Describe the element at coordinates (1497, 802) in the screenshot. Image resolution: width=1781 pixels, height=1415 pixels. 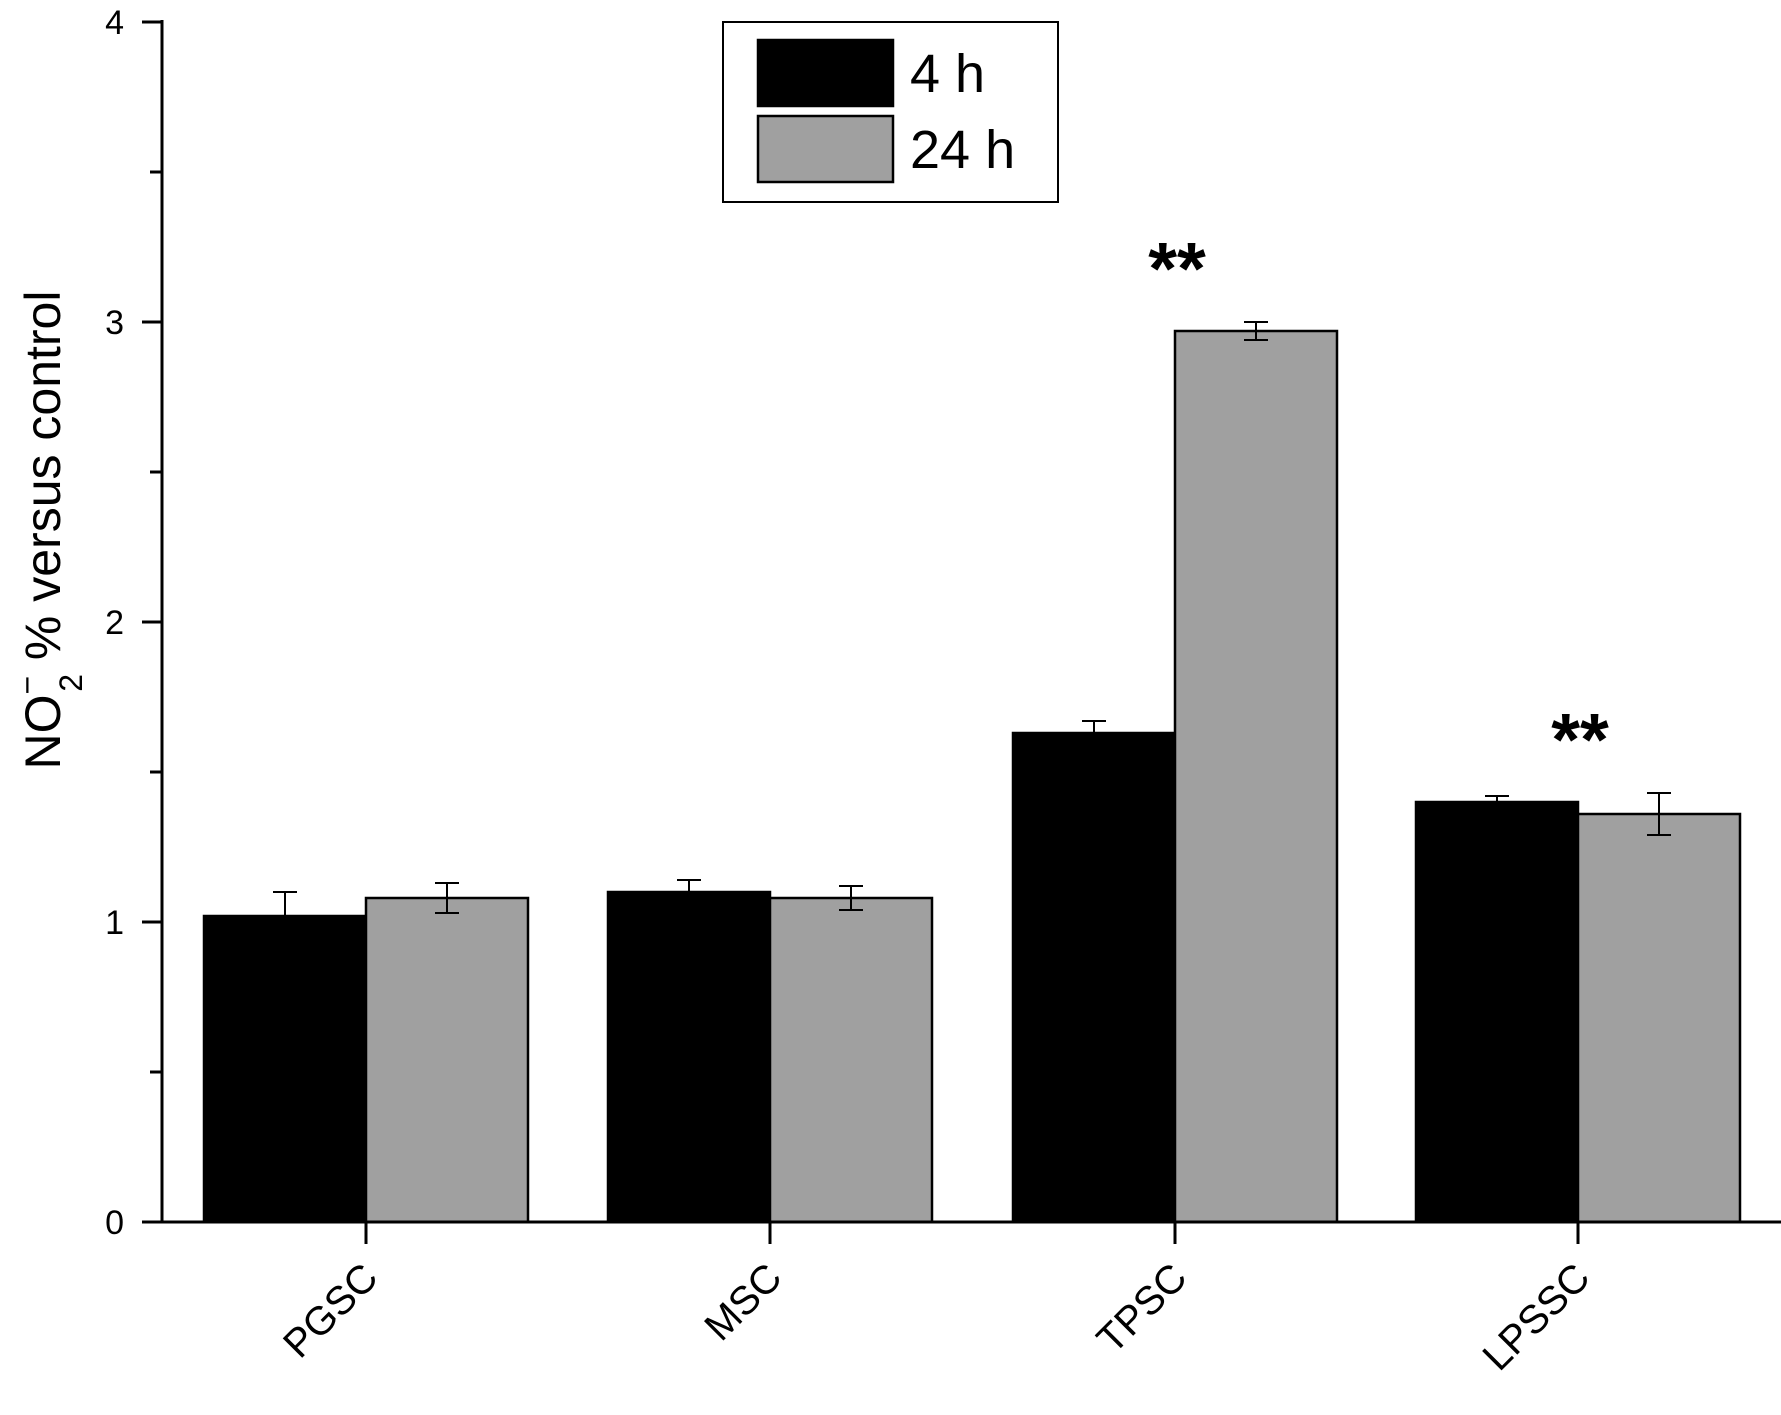
I see `error-bar-lpssc-4h` at that location.